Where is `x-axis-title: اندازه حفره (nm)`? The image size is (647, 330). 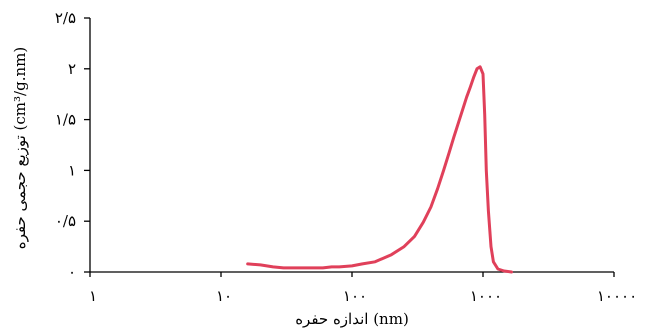
x-axis-title: اندازه حفره (nm) is located at coordinates (352, 319).